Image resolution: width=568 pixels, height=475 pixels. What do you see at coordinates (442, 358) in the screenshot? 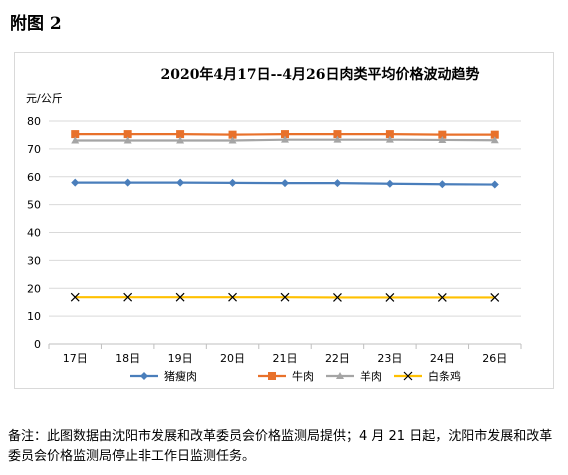
I see `x-tick-label: 24日` at bounding box center [442, 358].